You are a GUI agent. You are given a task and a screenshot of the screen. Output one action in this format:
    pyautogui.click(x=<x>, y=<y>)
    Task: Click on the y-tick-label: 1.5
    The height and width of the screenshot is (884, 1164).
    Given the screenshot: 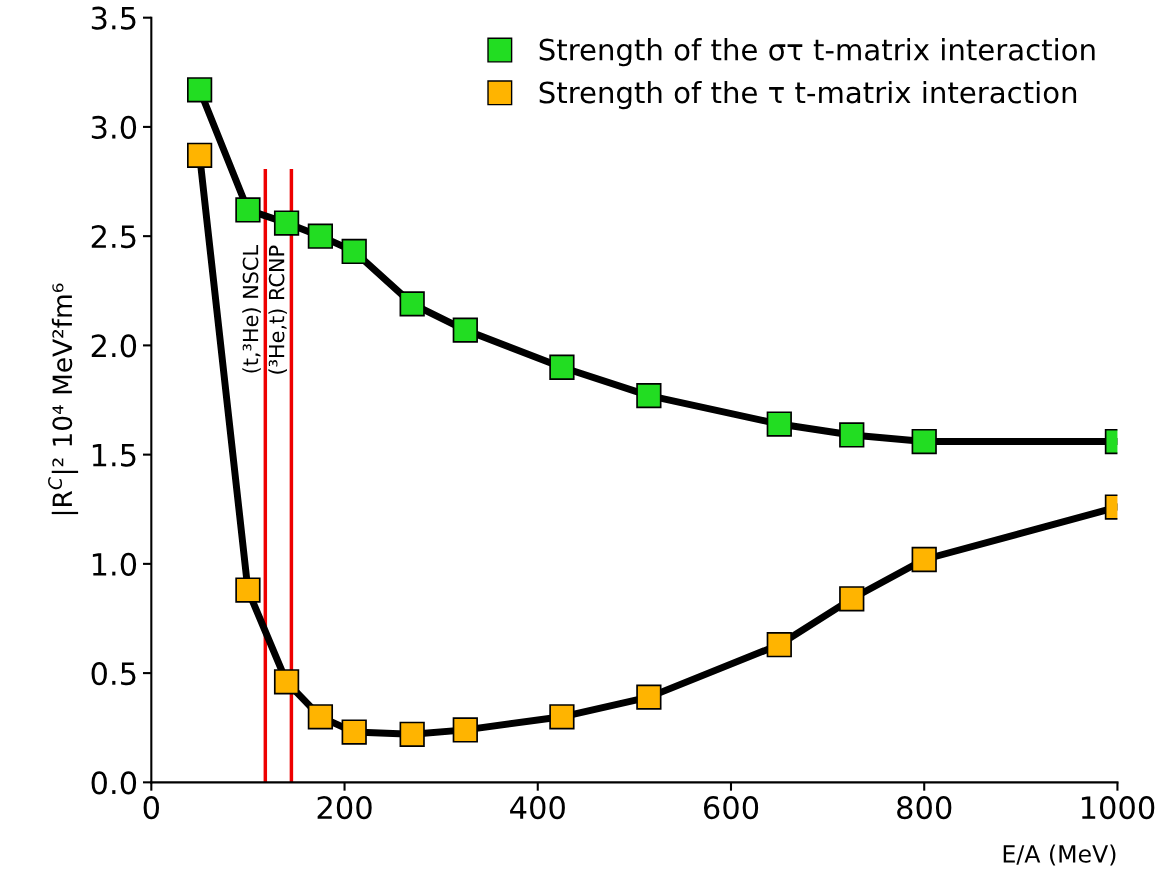 What is the action you would take?
    pyautogui.click(x=114, y=455)
    